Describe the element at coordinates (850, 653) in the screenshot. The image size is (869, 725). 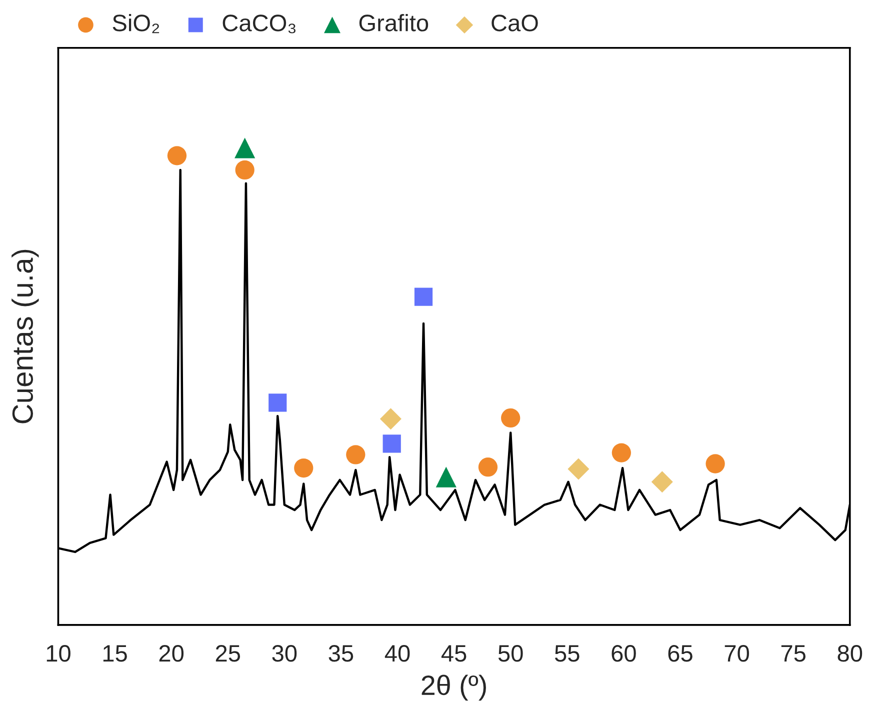
I see `x-tick-label: 80` at that location.